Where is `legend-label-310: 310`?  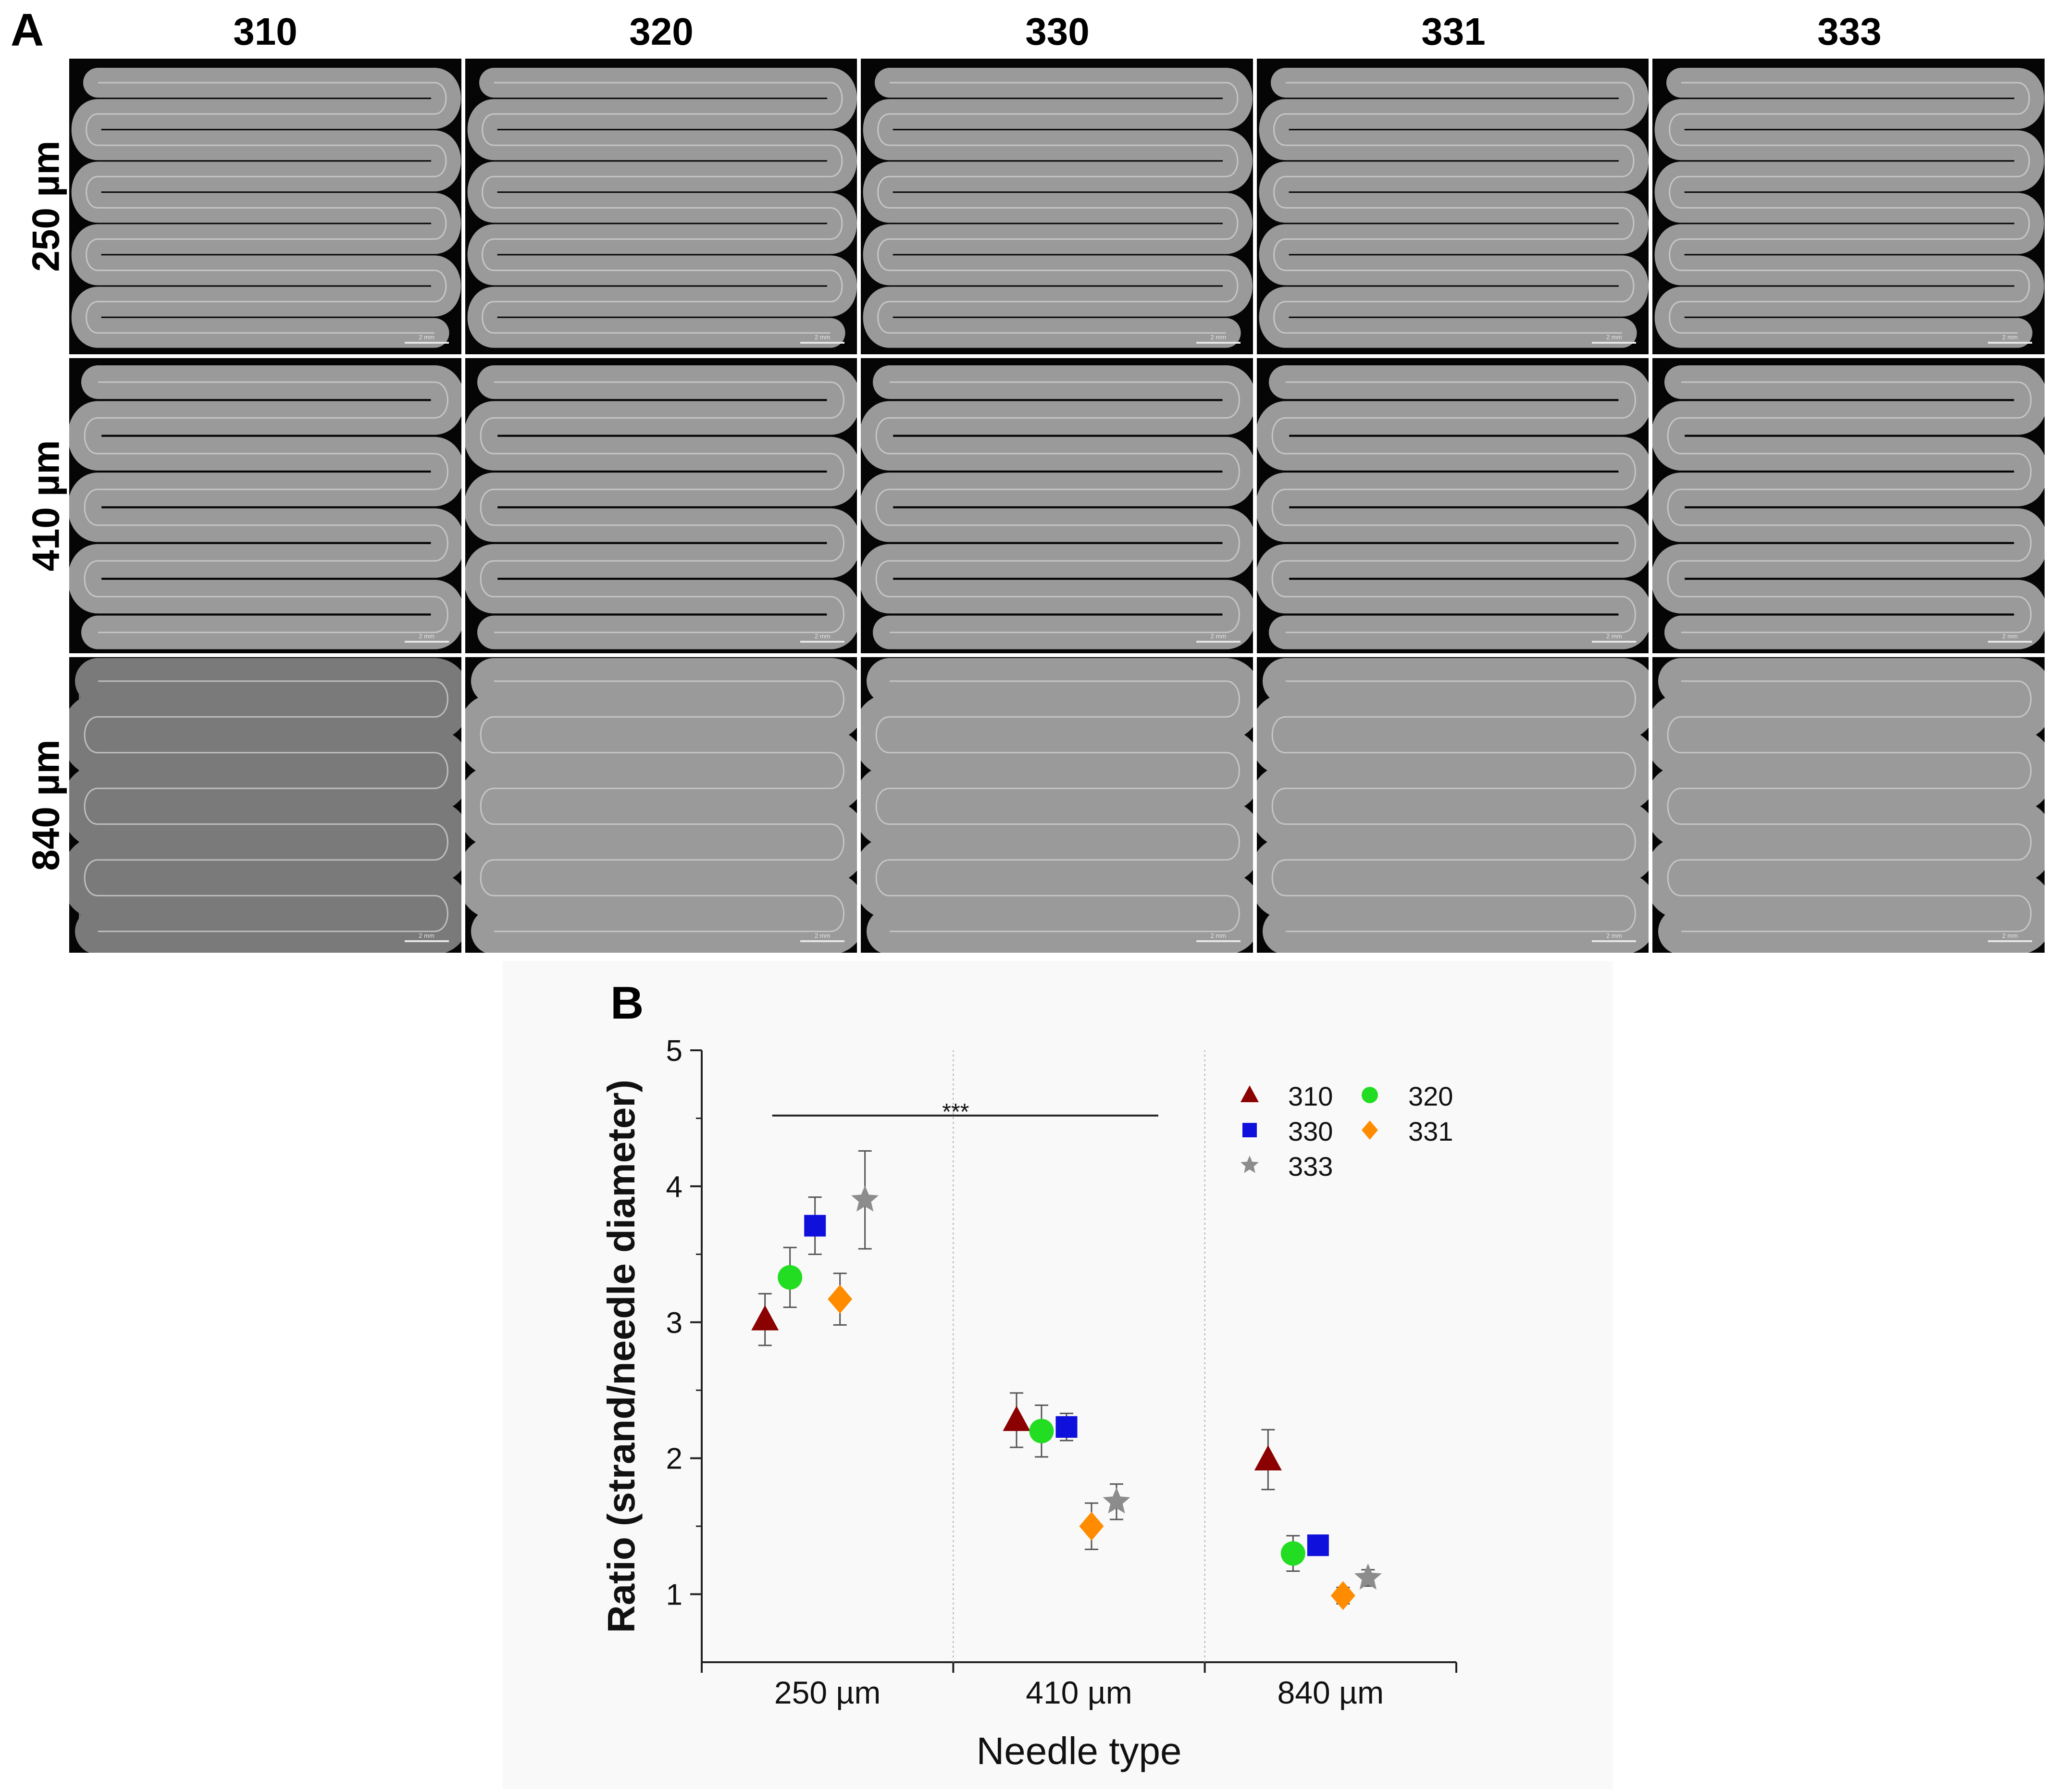
legend-label-310: 310 is located at coordinates (1310, 1096).